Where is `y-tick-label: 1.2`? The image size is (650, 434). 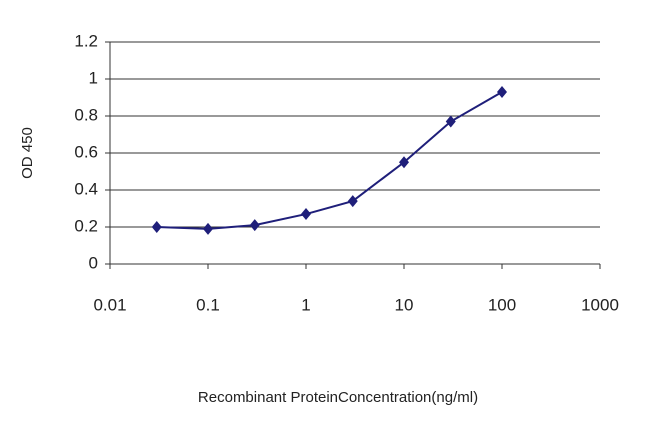
y-tick-label: 1.2 is located at coordinates (86, 40).